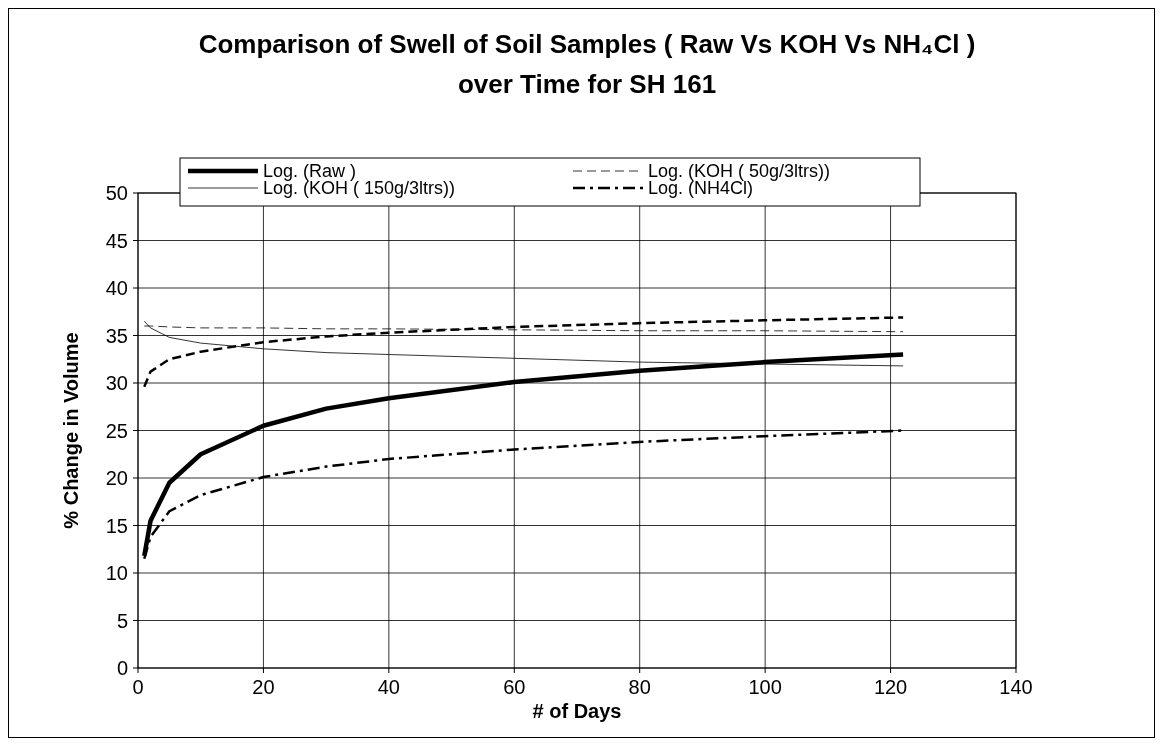 The height and width of the screenshot is (746, 1163). What do you see at coordinates (116, 430) in the screenshot?
I see `y-tick-label: 25` at bounding box center [116, 430].